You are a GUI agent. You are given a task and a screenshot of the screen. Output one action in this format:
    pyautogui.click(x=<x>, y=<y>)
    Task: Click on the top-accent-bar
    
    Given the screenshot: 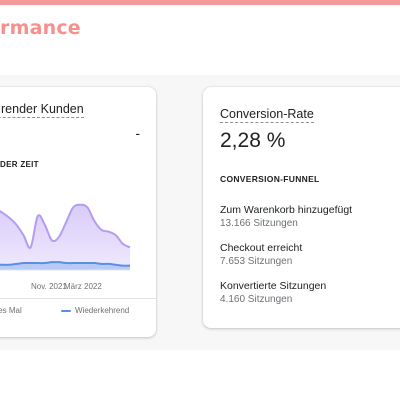 What is the action you would take?
    pyautogui.click(x=200, y=2)
    